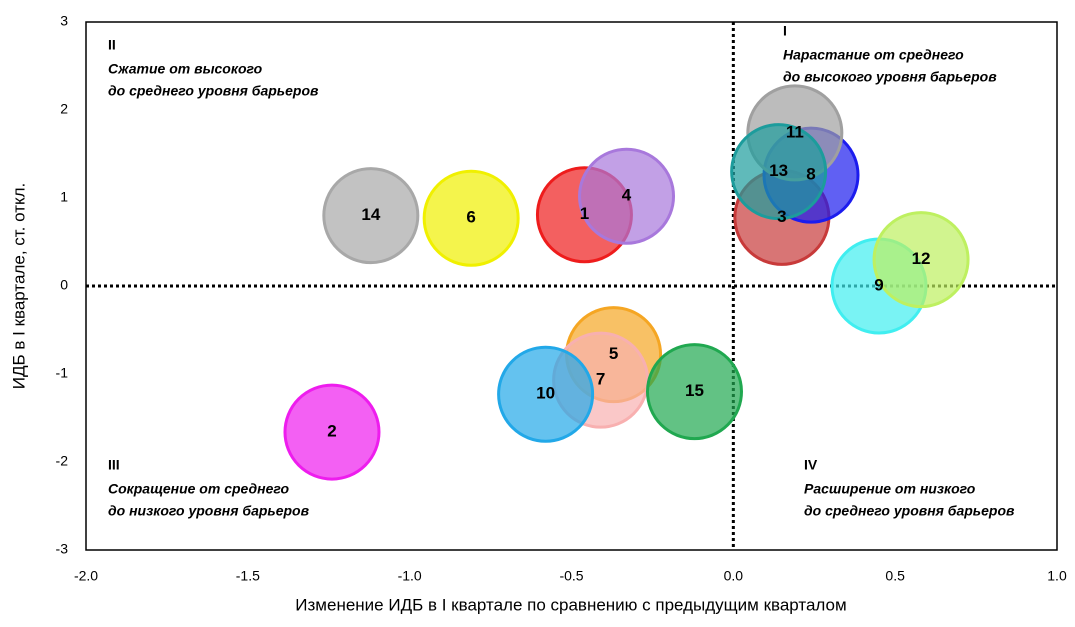 Image resolution: width=1075 pixels, height=627 pixels. What do you see at coordinates (114, 465) in the screenshot?
I see `quadrant-numeral: III` at bounding box center [114, 465].